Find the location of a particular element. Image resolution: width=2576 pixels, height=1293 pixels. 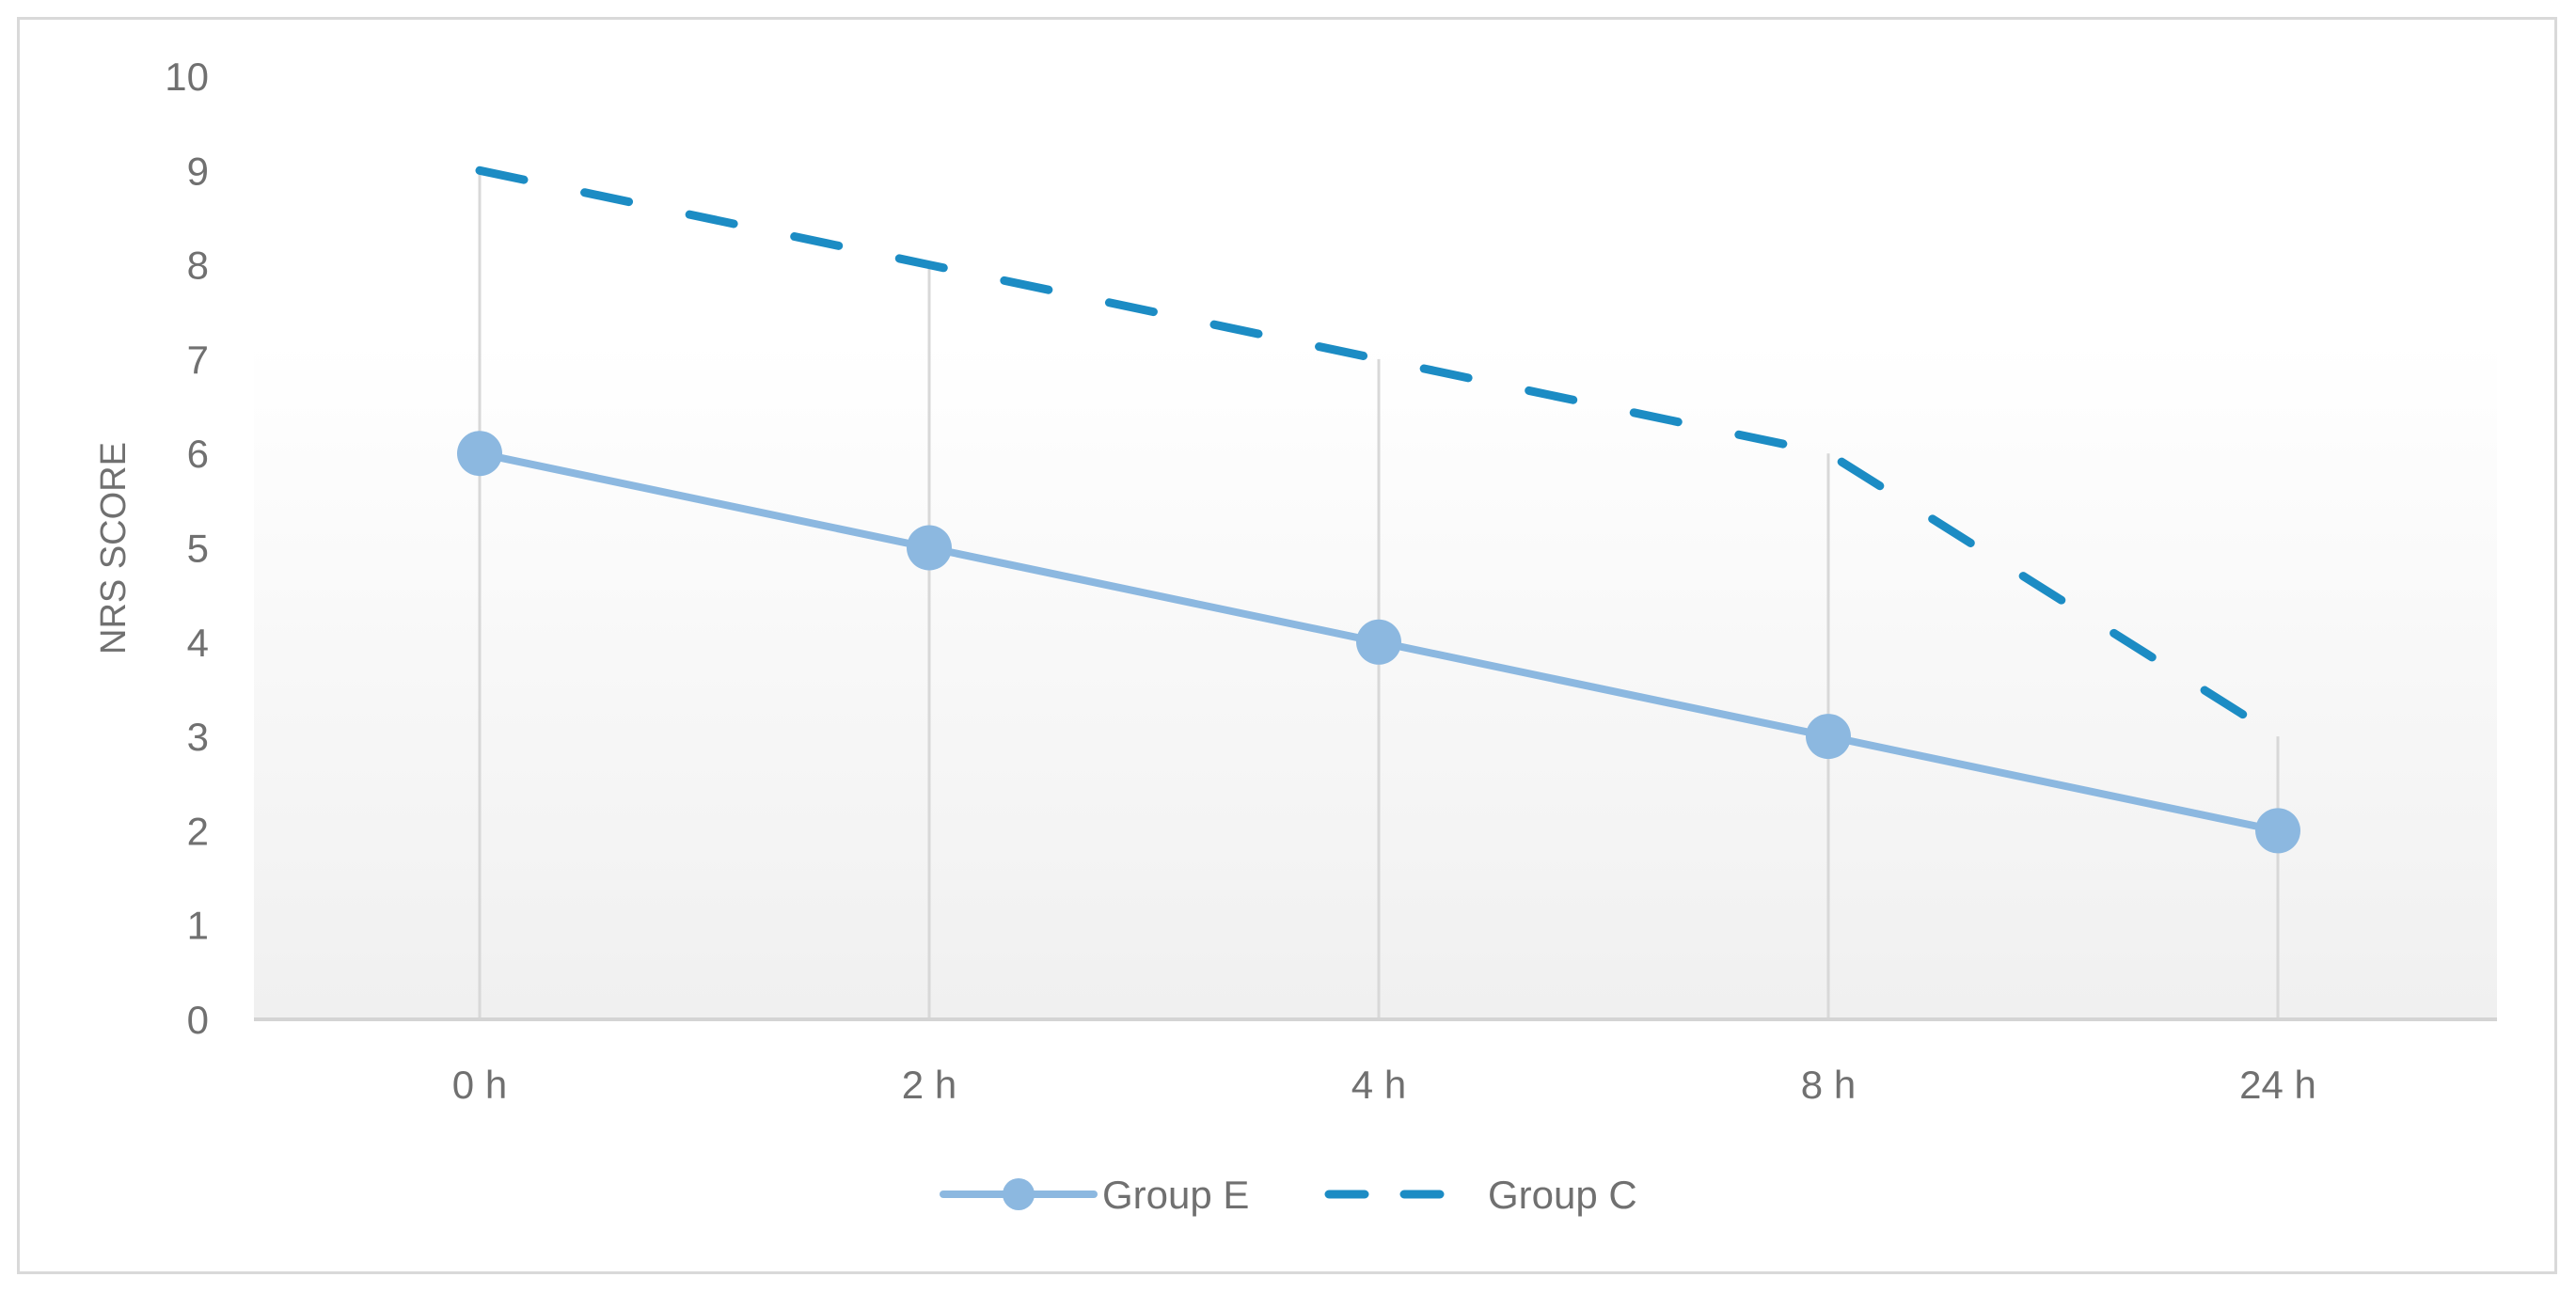

legend-marker-group-e is located at coordinates (1019, 1194).